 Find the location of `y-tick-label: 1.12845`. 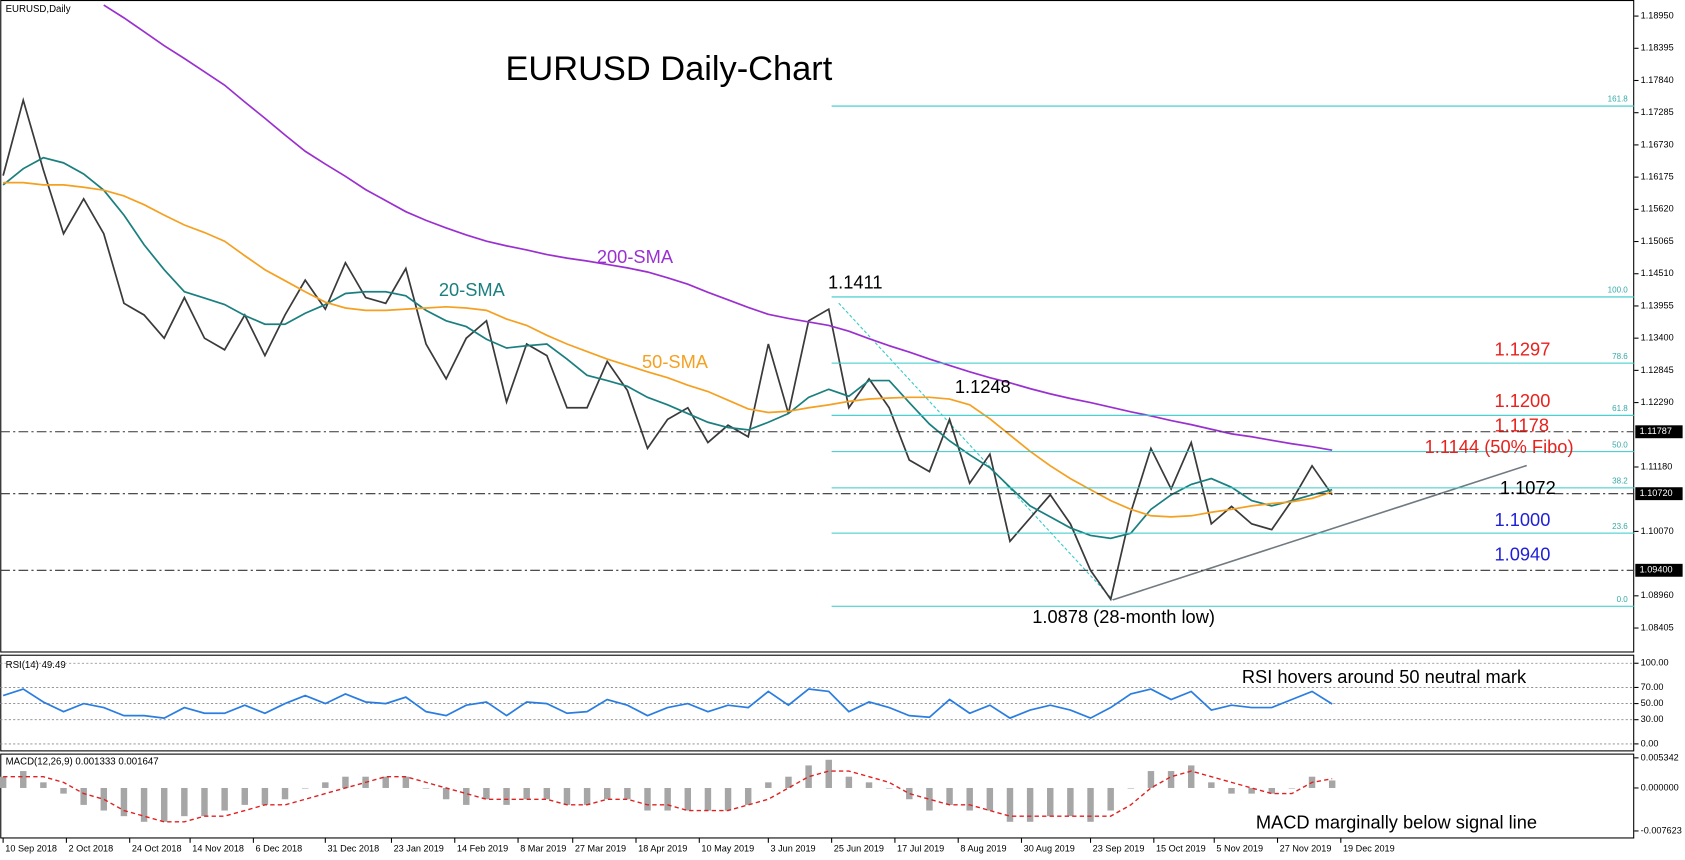

y-tick-label: 1.12845 is located at coordinates (1657, 370).